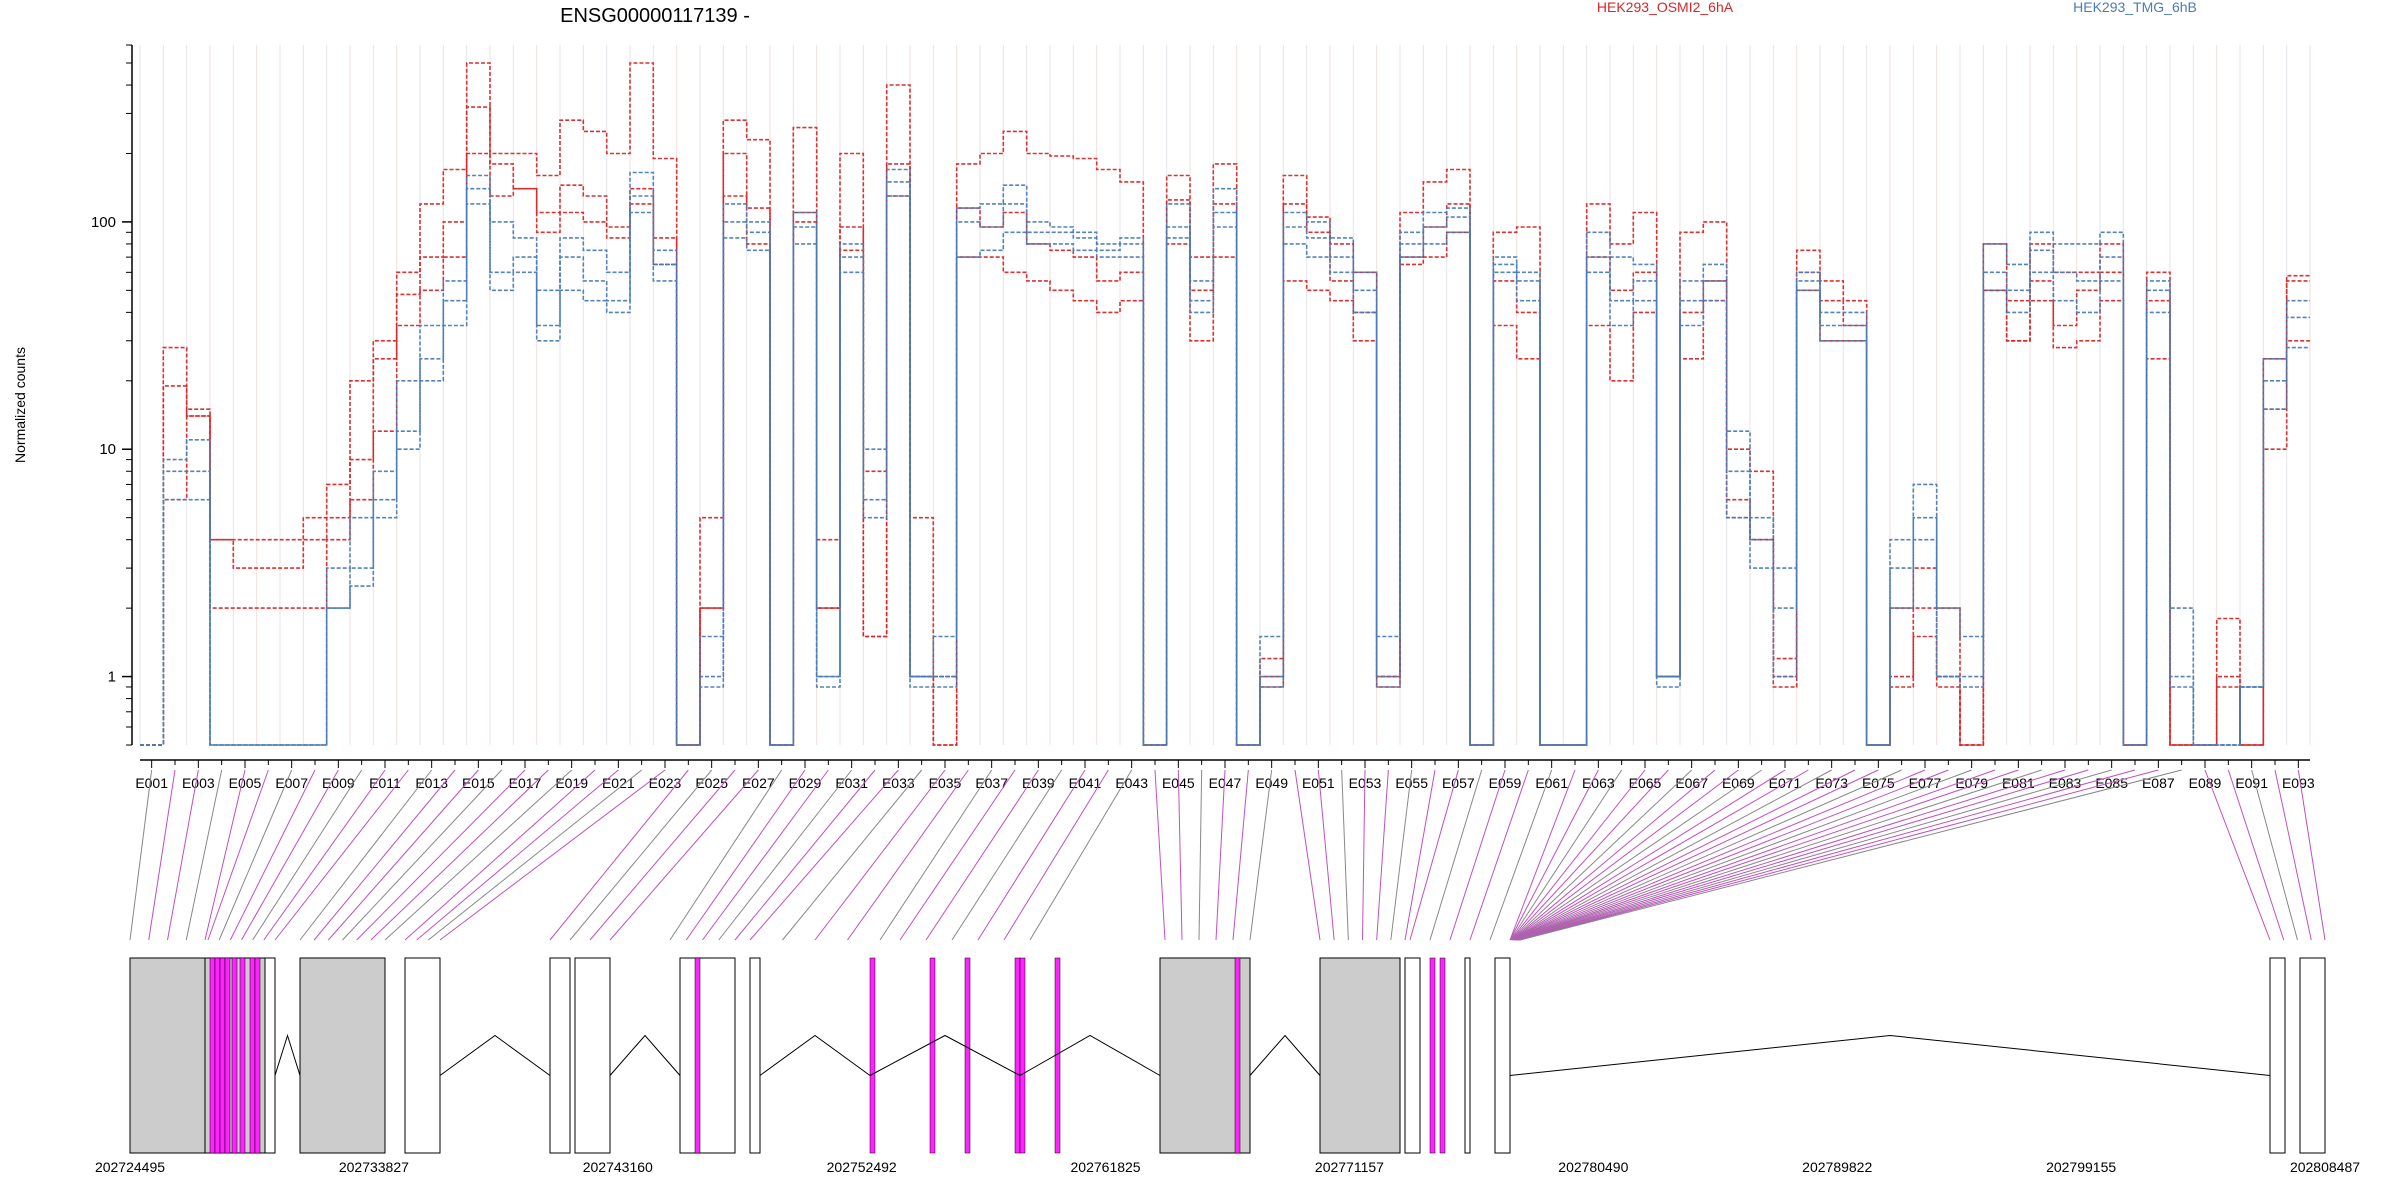  I want to click on x-tick-label: E003, so click(198, 783).